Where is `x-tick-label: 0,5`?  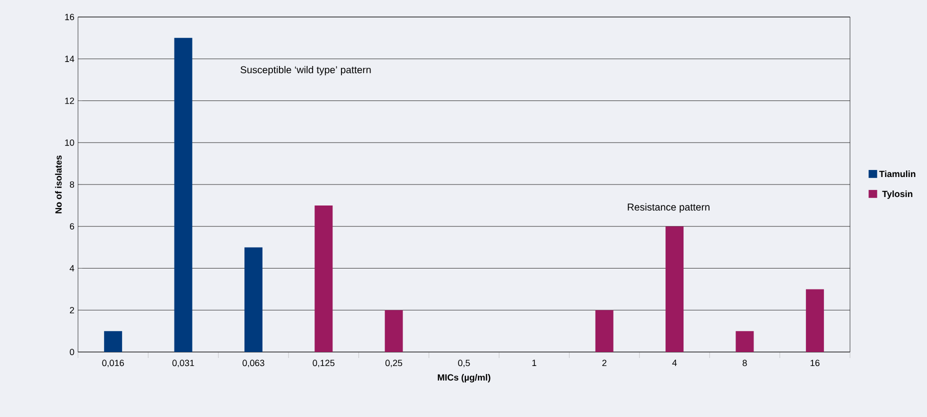
x-tick-label: 0,5 is located at coordinates (464, 364).